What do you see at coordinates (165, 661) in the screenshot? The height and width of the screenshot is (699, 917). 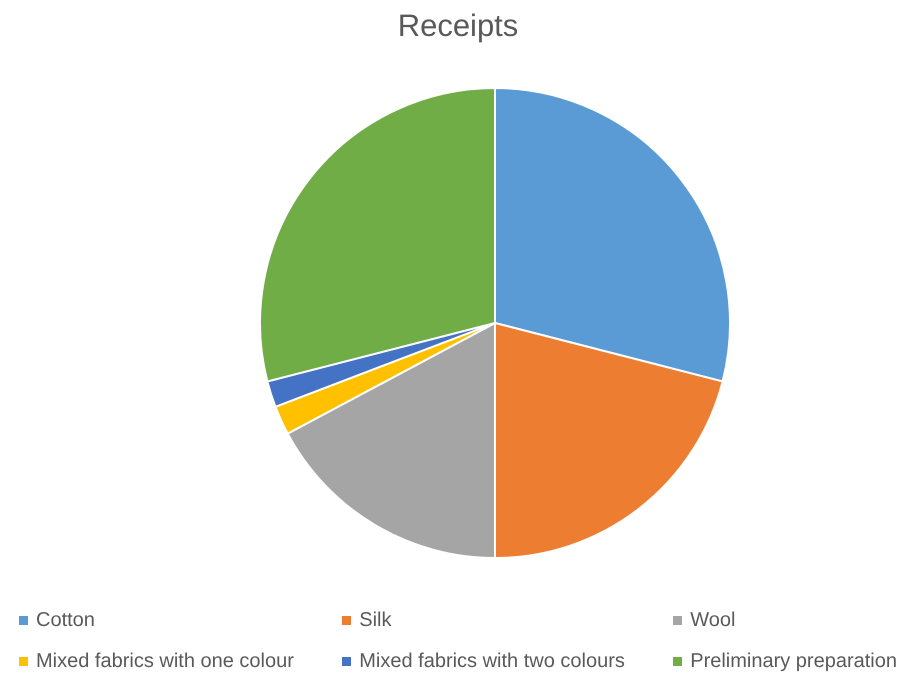 I see `legend-label: Mixed fabrics with one colour` at bounding box center [165, 661].